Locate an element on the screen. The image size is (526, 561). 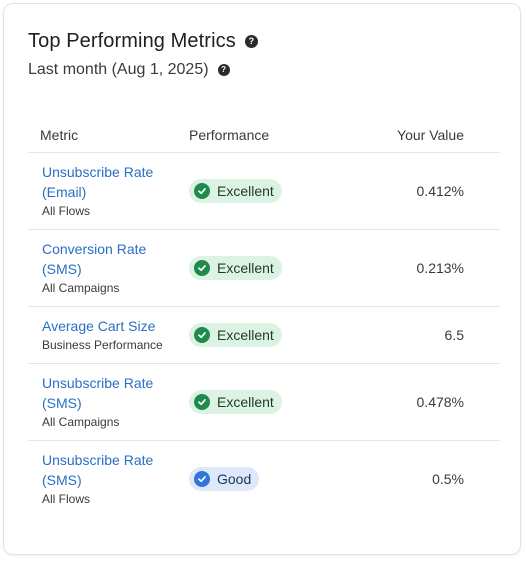
metric-scope: Business Performance is located at coordinates (102, 345).